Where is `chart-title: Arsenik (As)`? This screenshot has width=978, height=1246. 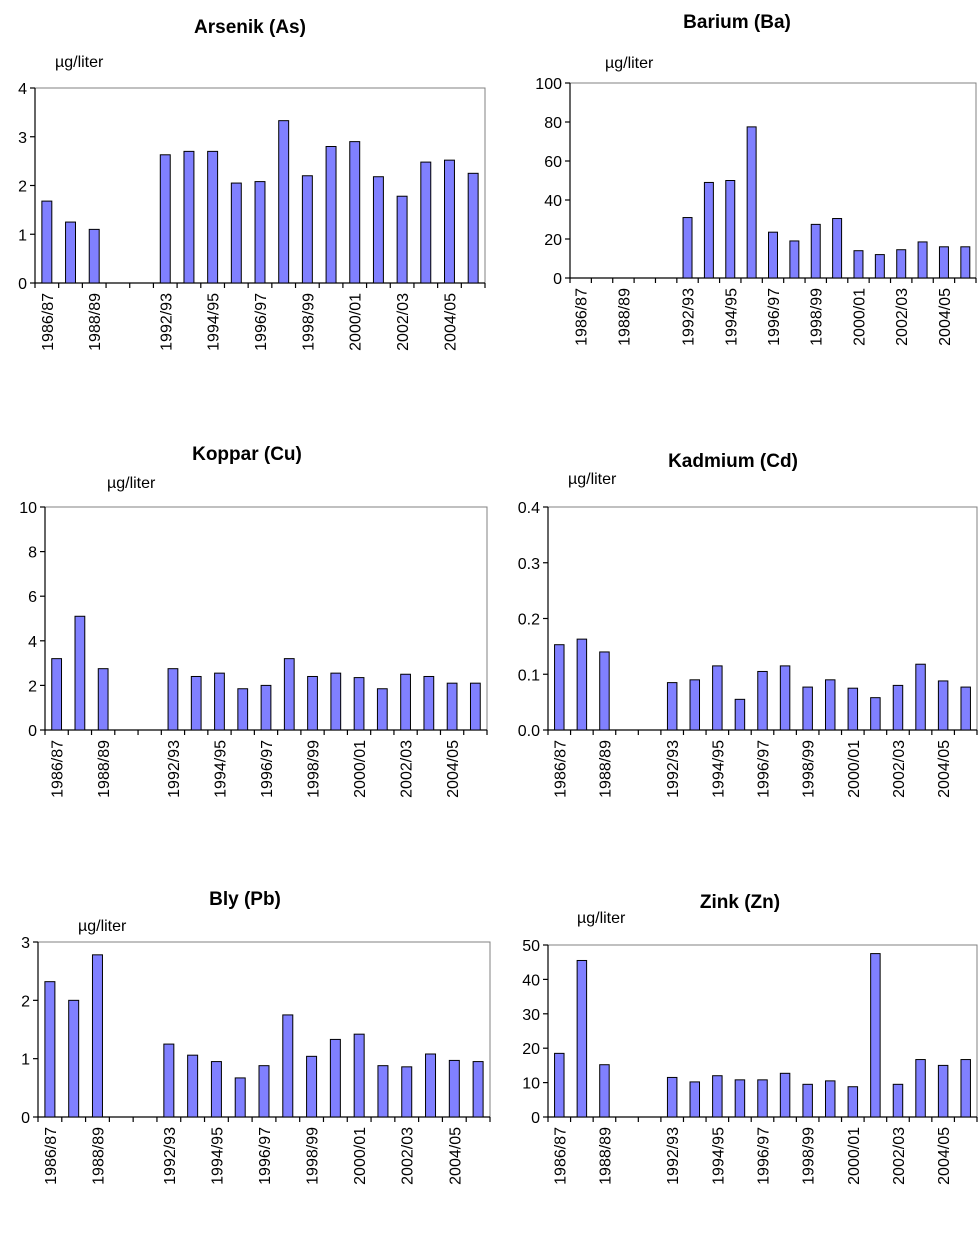 chart-title: Arsenik (As) is located at coordinates (250, 27).